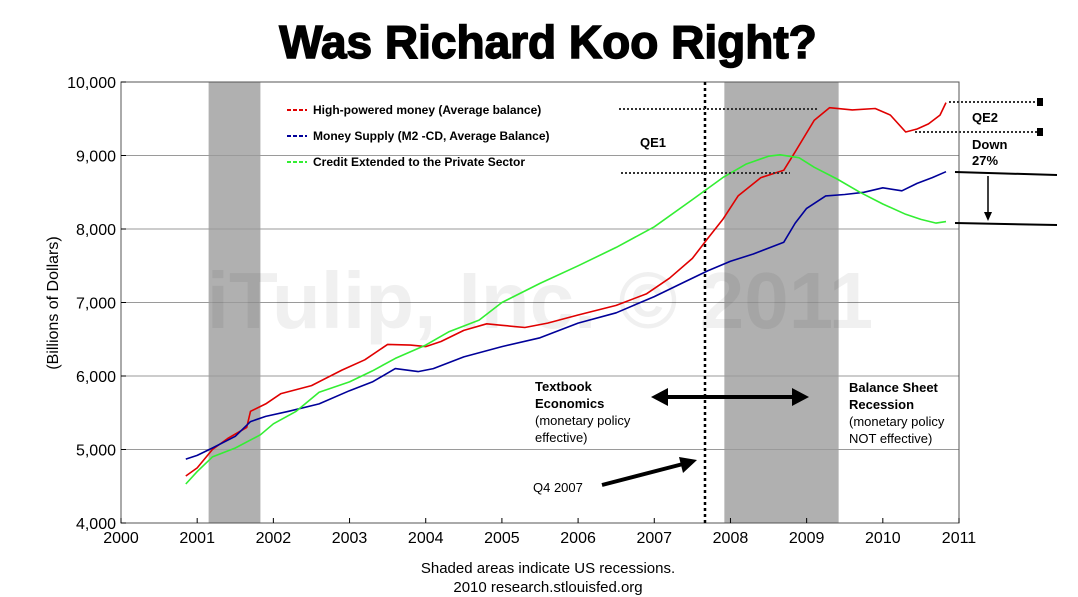  Describe the element at coordinates (96, 451) in the screenshot. I see `y-tick-label: 5,000` at that location.